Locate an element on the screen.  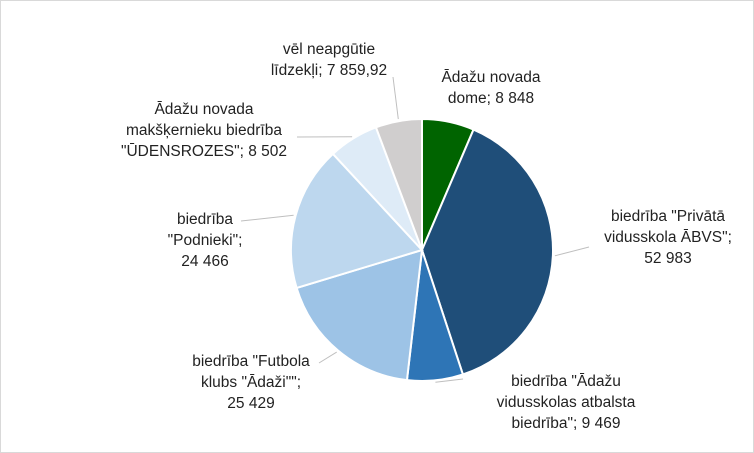
slice-label-line: 25 429 is located at coordinates (251, 403).